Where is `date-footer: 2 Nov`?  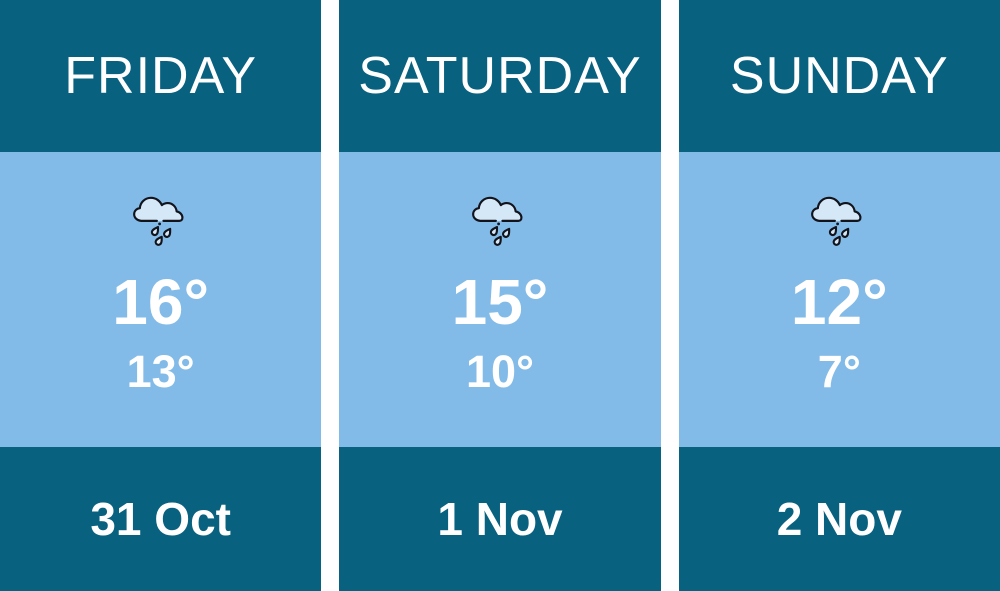 date-footer: 2 Nov is located at coordinates (839, 519).